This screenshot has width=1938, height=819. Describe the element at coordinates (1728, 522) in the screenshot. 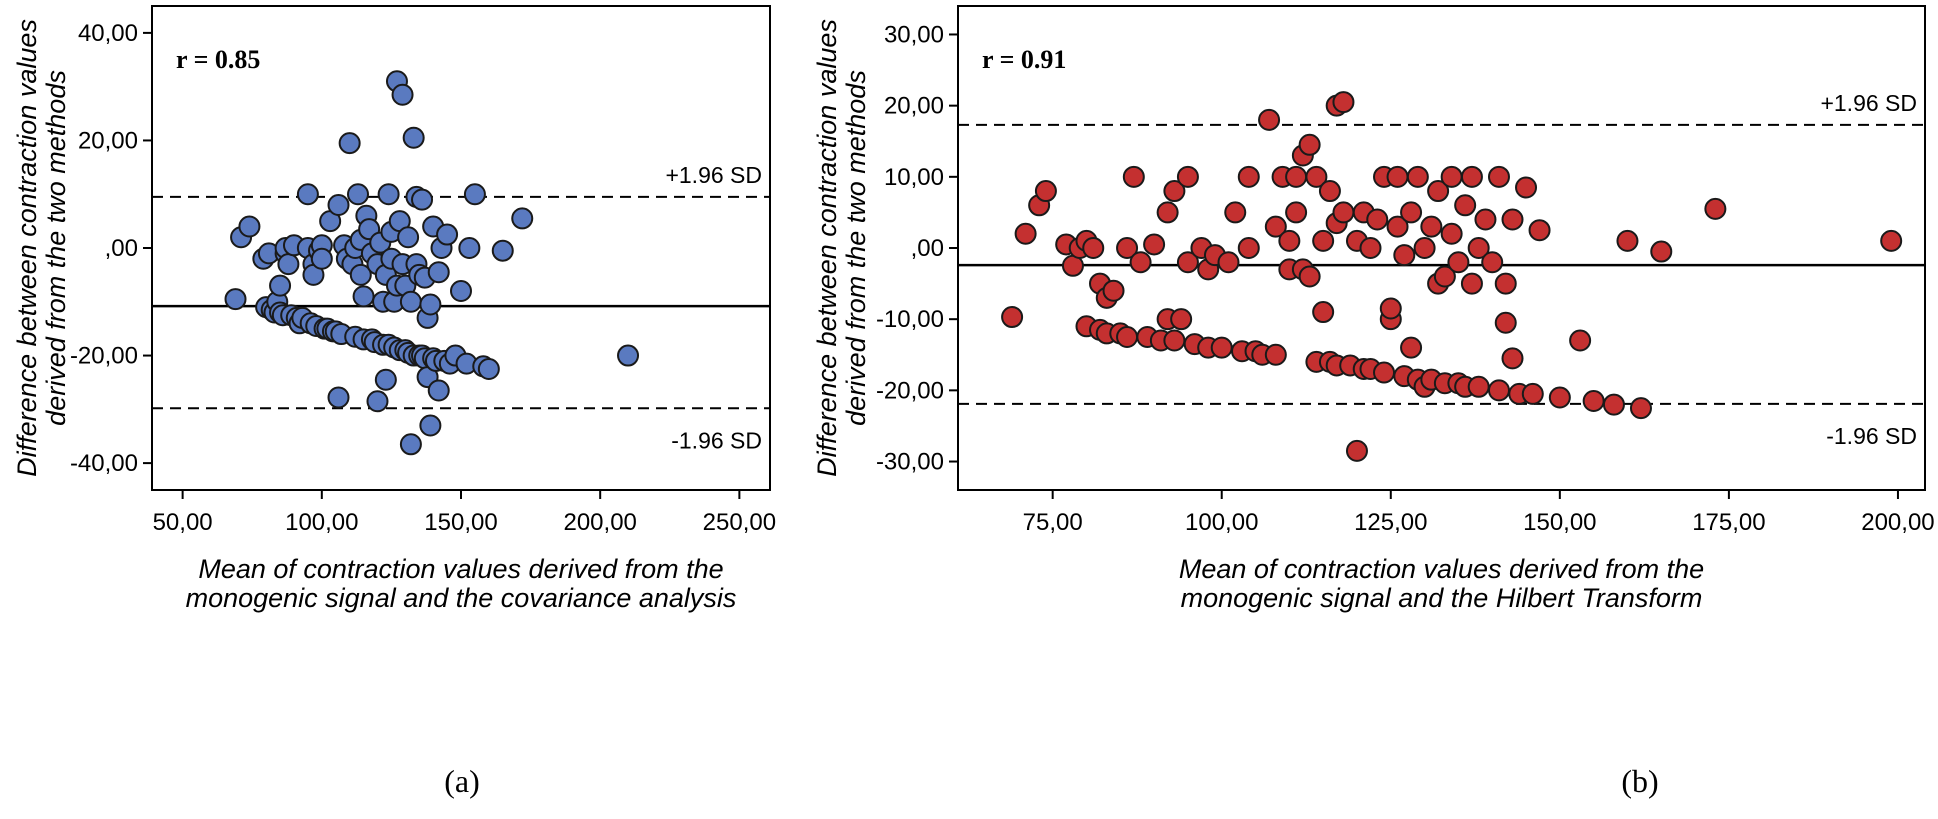

I see `x-tick-label: 175,00` at that location.